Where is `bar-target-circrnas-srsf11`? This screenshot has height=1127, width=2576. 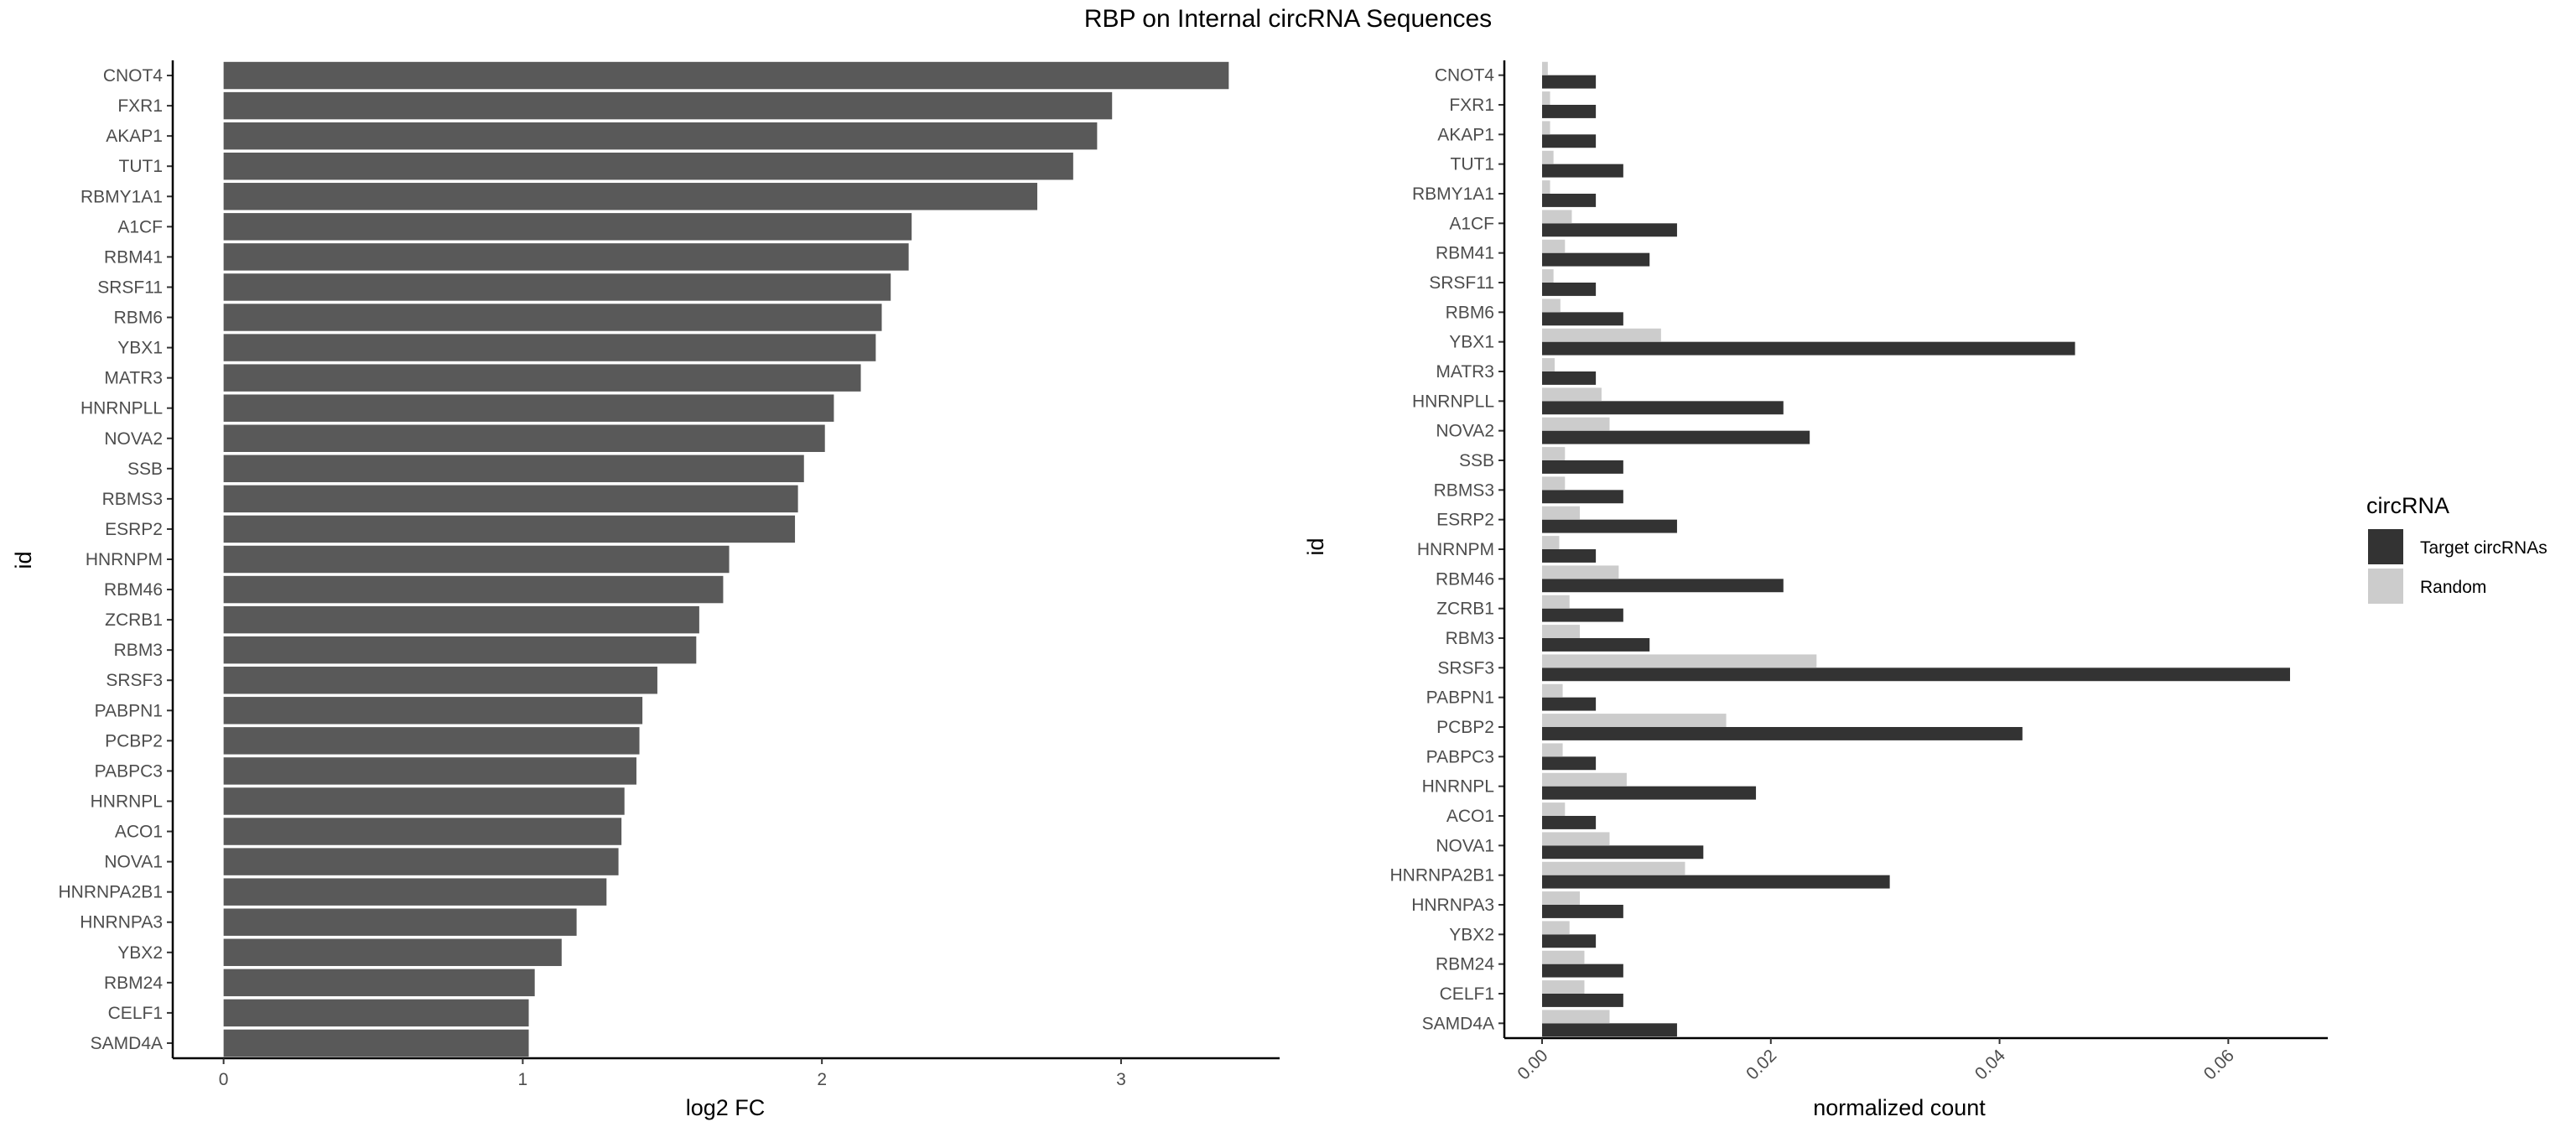
bar-target-circrnas-srsf11 is located at coordinates (1569, 289).